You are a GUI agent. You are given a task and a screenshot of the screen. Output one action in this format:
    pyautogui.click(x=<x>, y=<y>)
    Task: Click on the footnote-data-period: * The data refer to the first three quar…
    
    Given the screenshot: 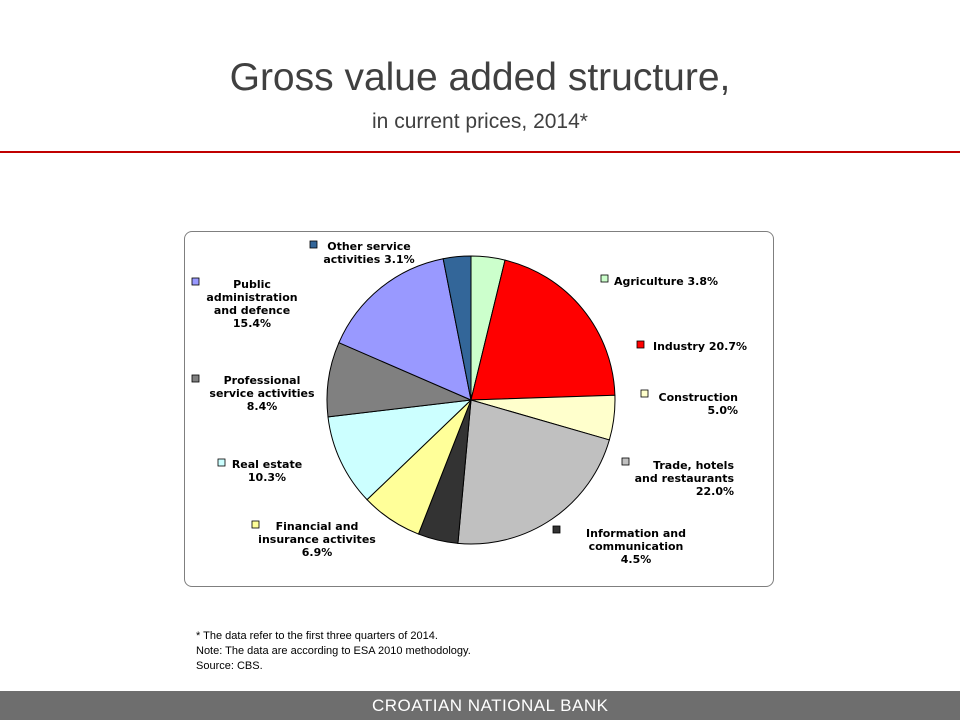 What is the action you would take?
    pyautogui.click(x=317, y=636)
    